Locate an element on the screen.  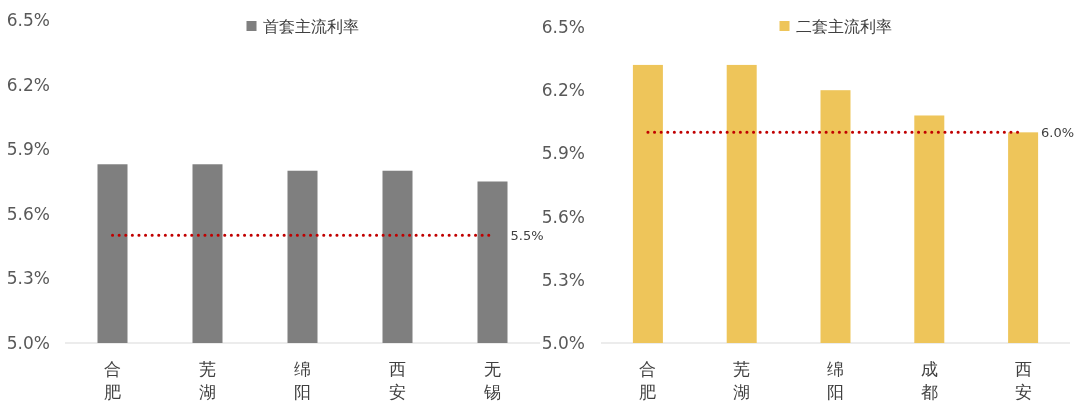
x-tick-label: 无锡 is located at coordinates (492, 380).